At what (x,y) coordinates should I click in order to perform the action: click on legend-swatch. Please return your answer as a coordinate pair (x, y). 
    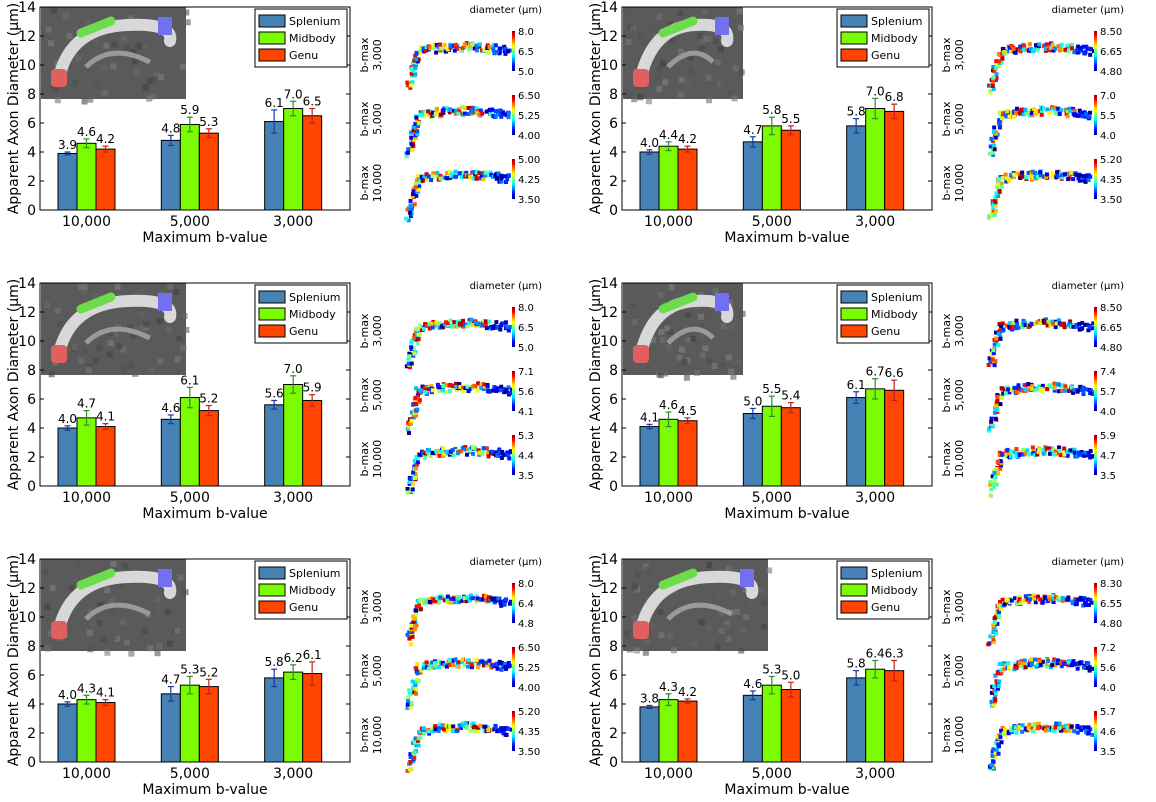
    Looking at the image, I should click on (272, 590).